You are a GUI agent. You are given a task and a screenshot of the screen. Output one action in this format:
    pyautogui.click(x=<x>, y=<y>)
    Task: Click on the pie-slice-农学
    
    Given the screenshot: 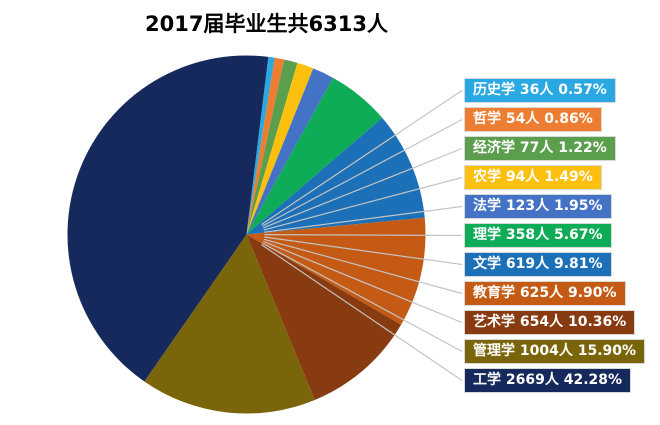 What is the action you would take?
    pyautogui.click(x=280, y=148)
    